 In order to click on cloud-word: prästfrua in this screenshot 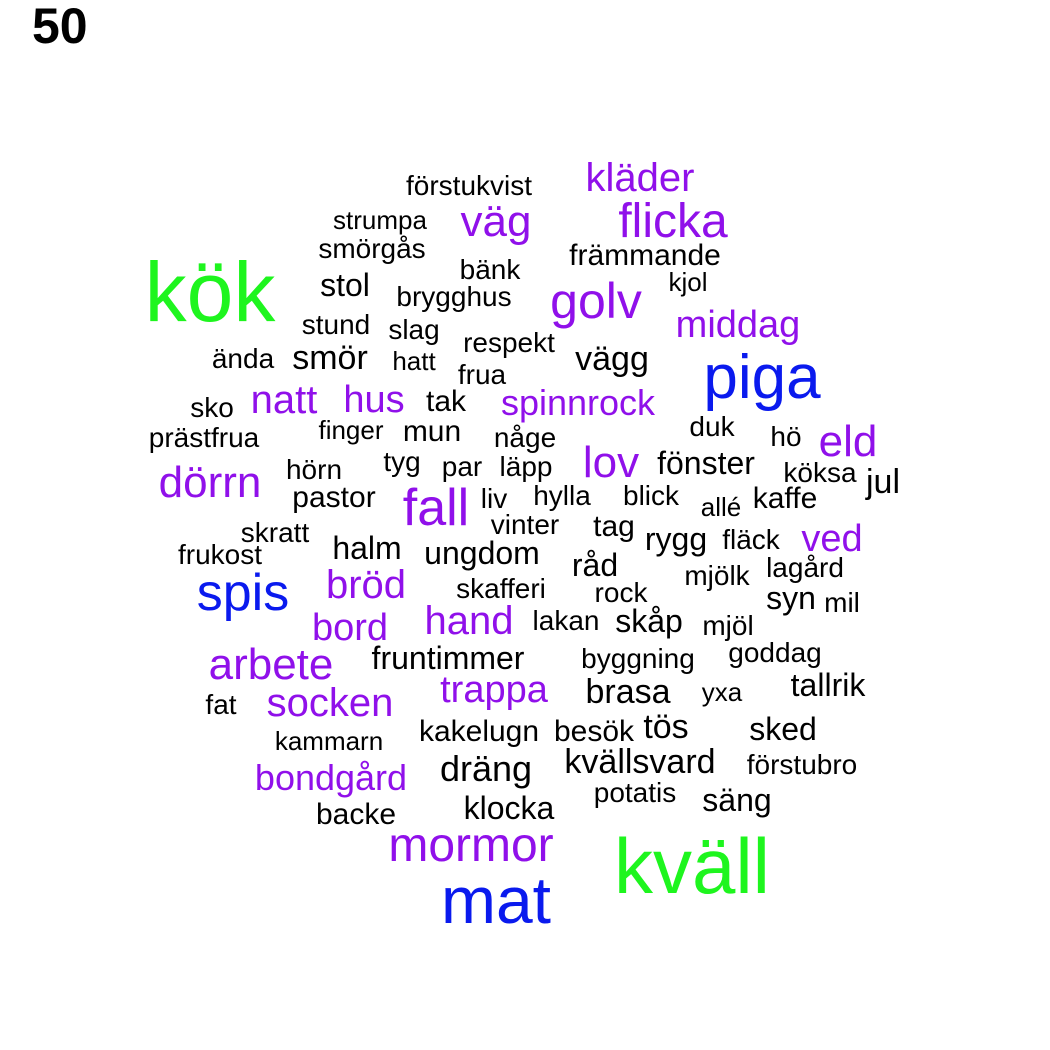, I will do `click(204, 437)`.